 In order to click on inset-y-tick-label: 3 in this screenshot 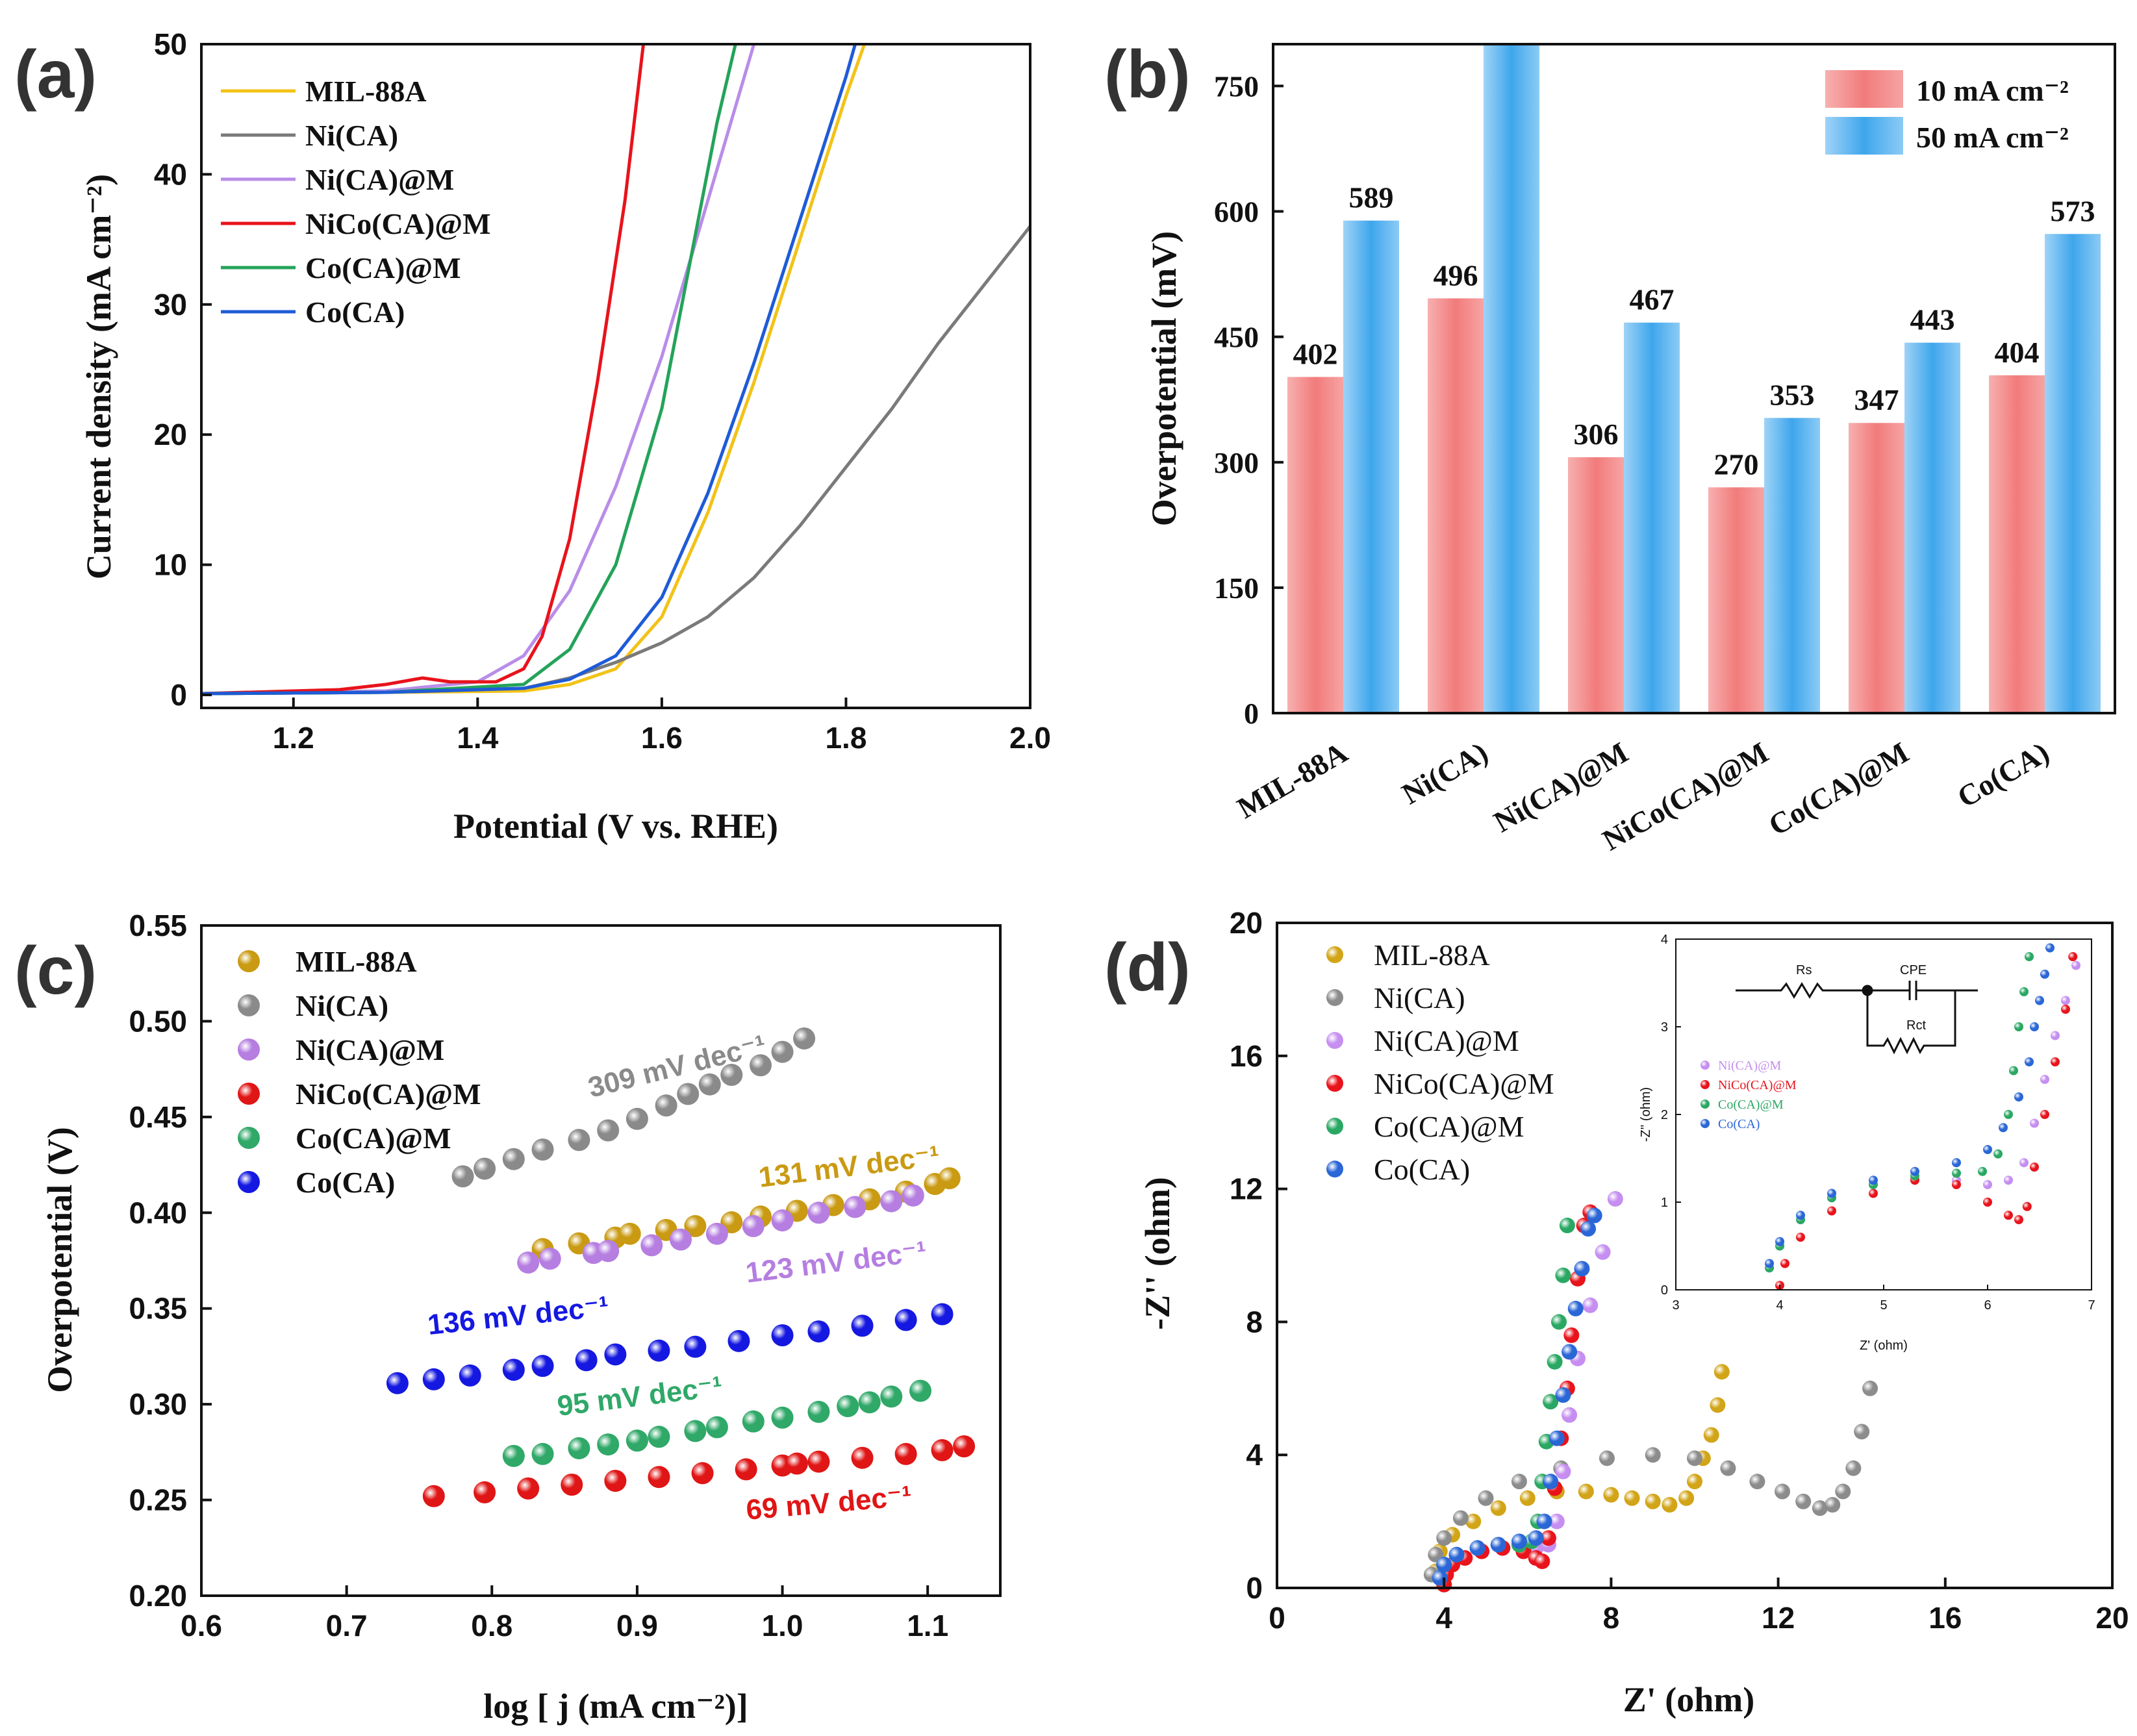, I will do `click(1664, 1027)`.